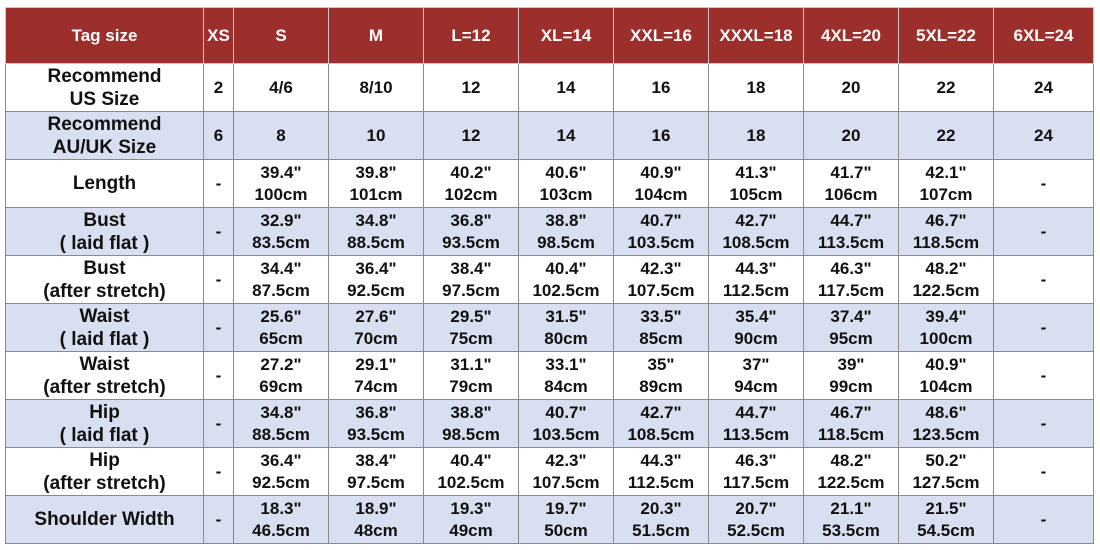 The image size is (1100, 550). I want to click on cell-value: 40.7", so click(566, 412).